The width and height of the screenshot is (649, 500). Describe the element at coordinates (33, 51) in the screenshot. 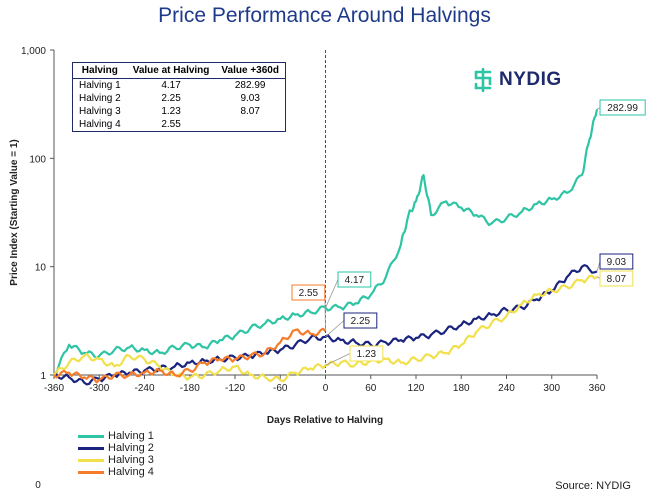

I see `y-tick-label: 1,000` at that location.